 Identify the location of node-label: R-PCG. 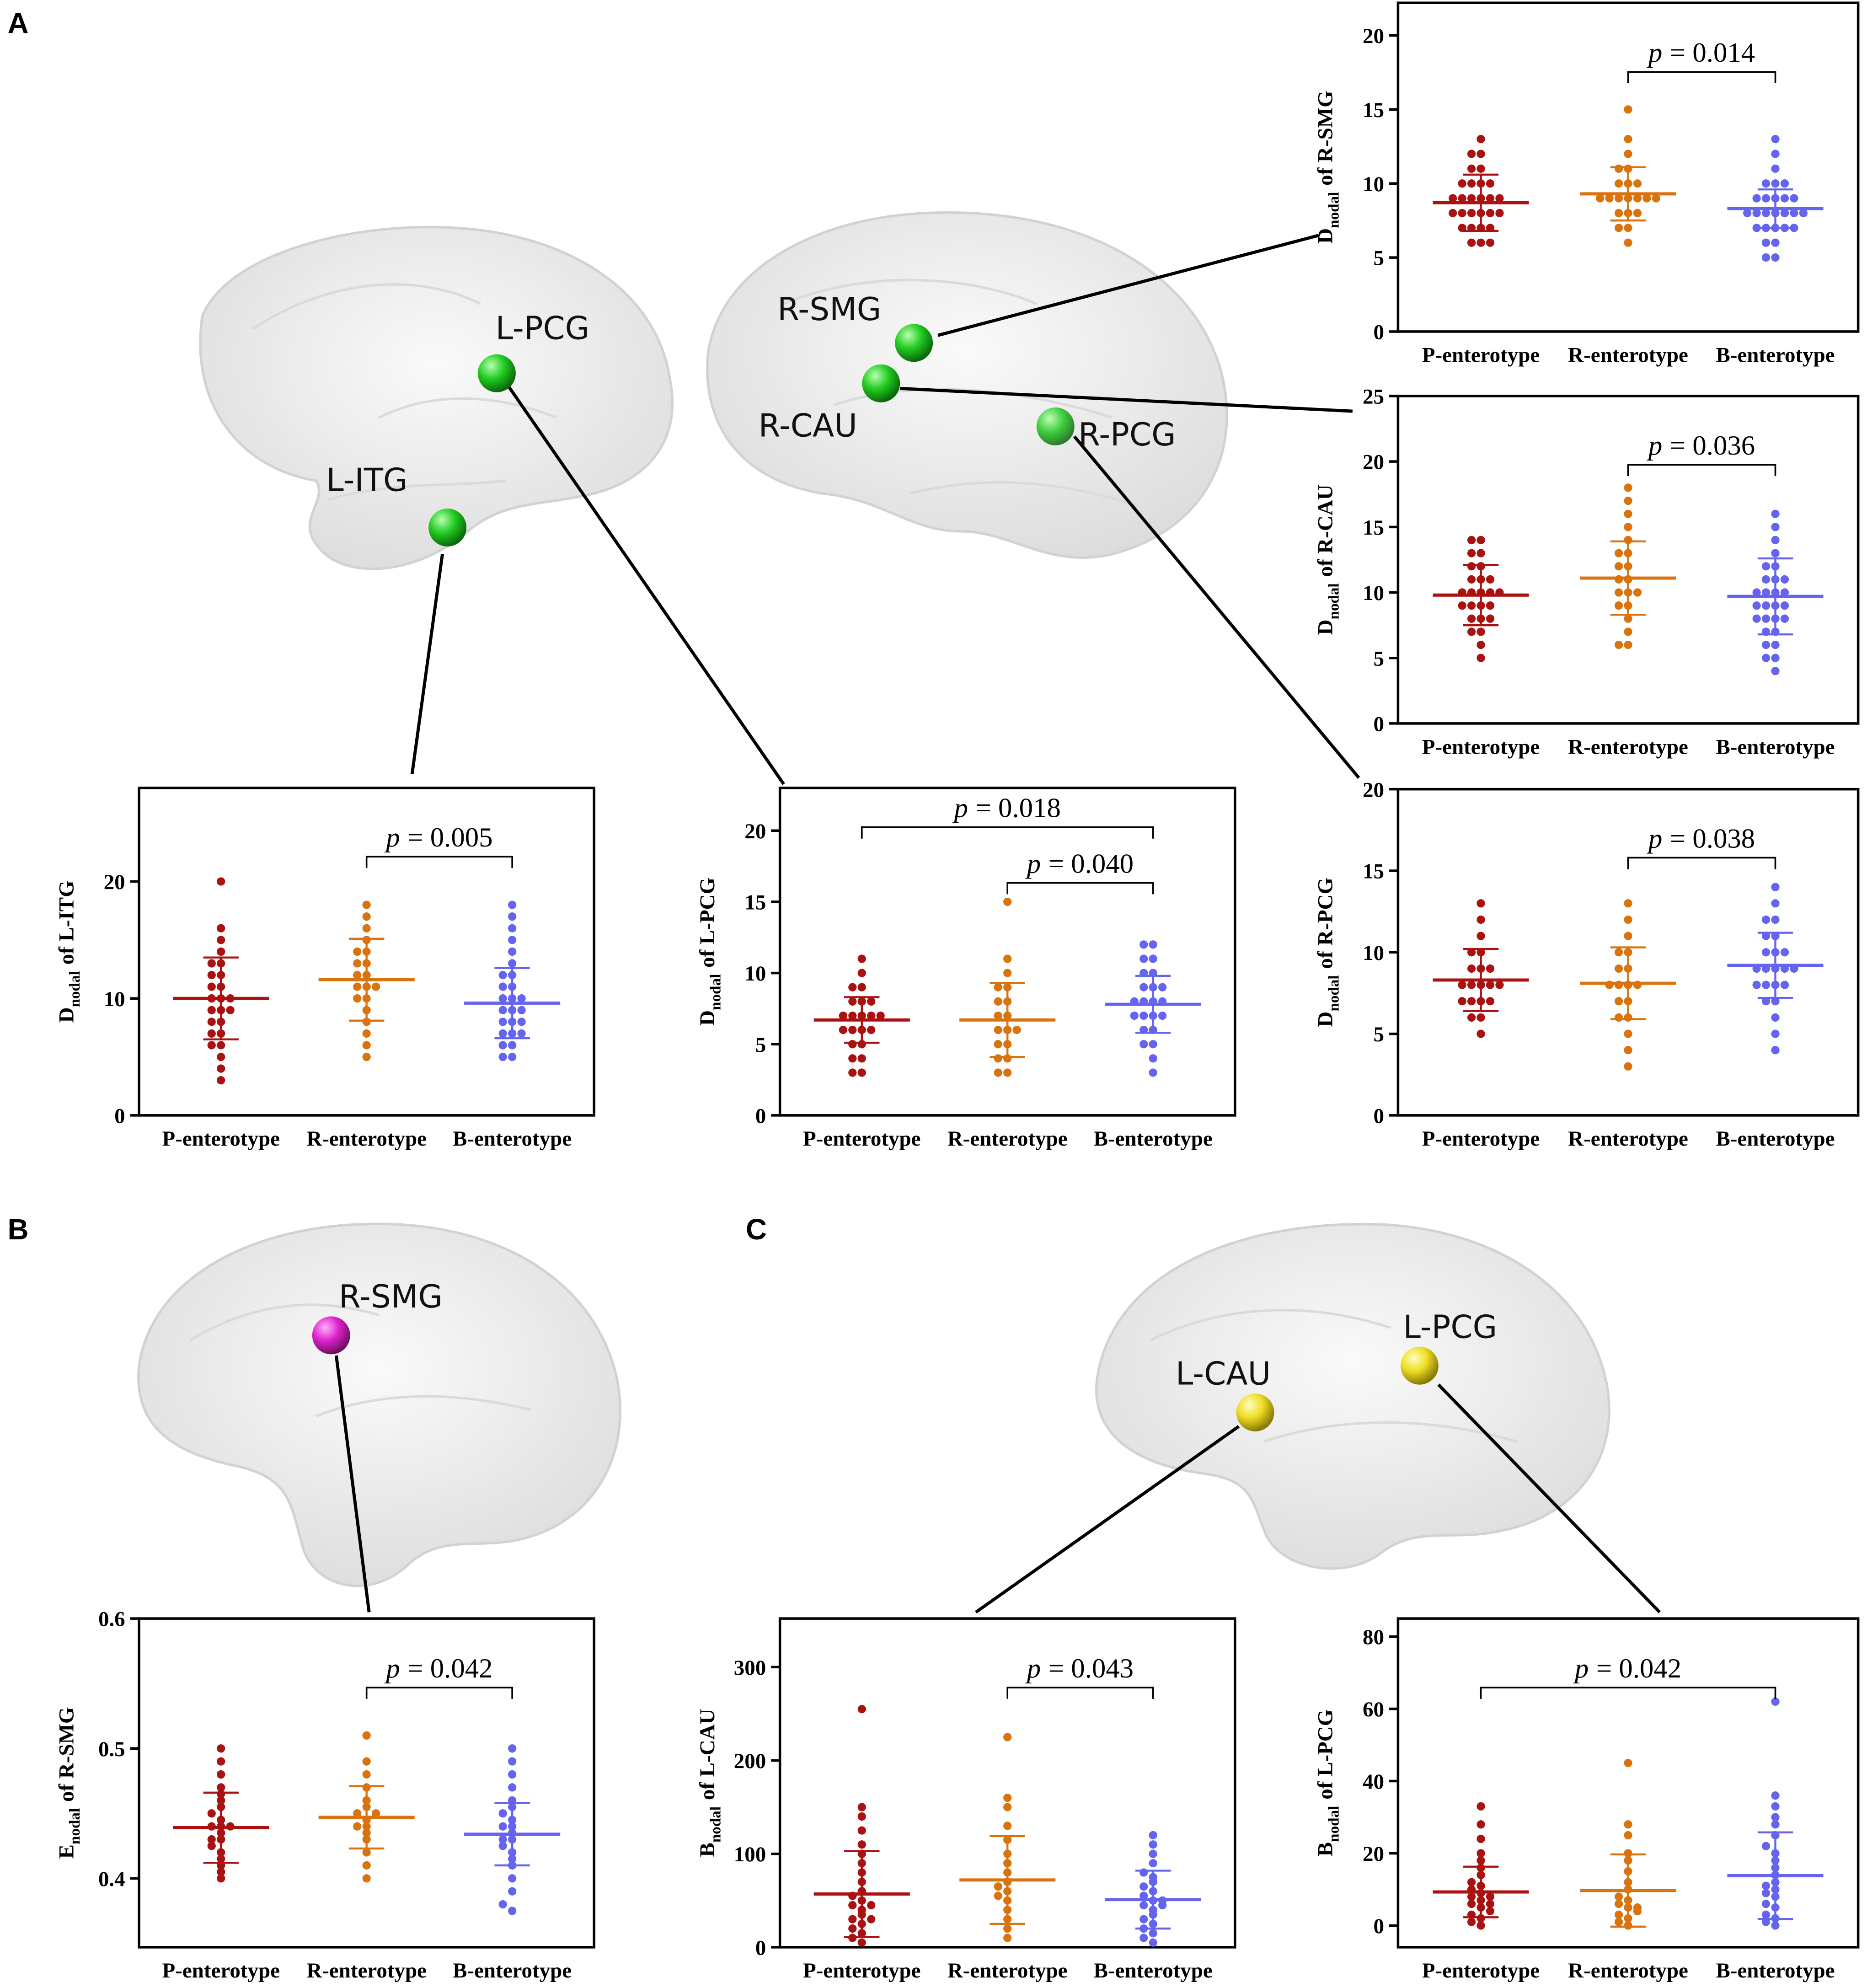
(1127, 435).